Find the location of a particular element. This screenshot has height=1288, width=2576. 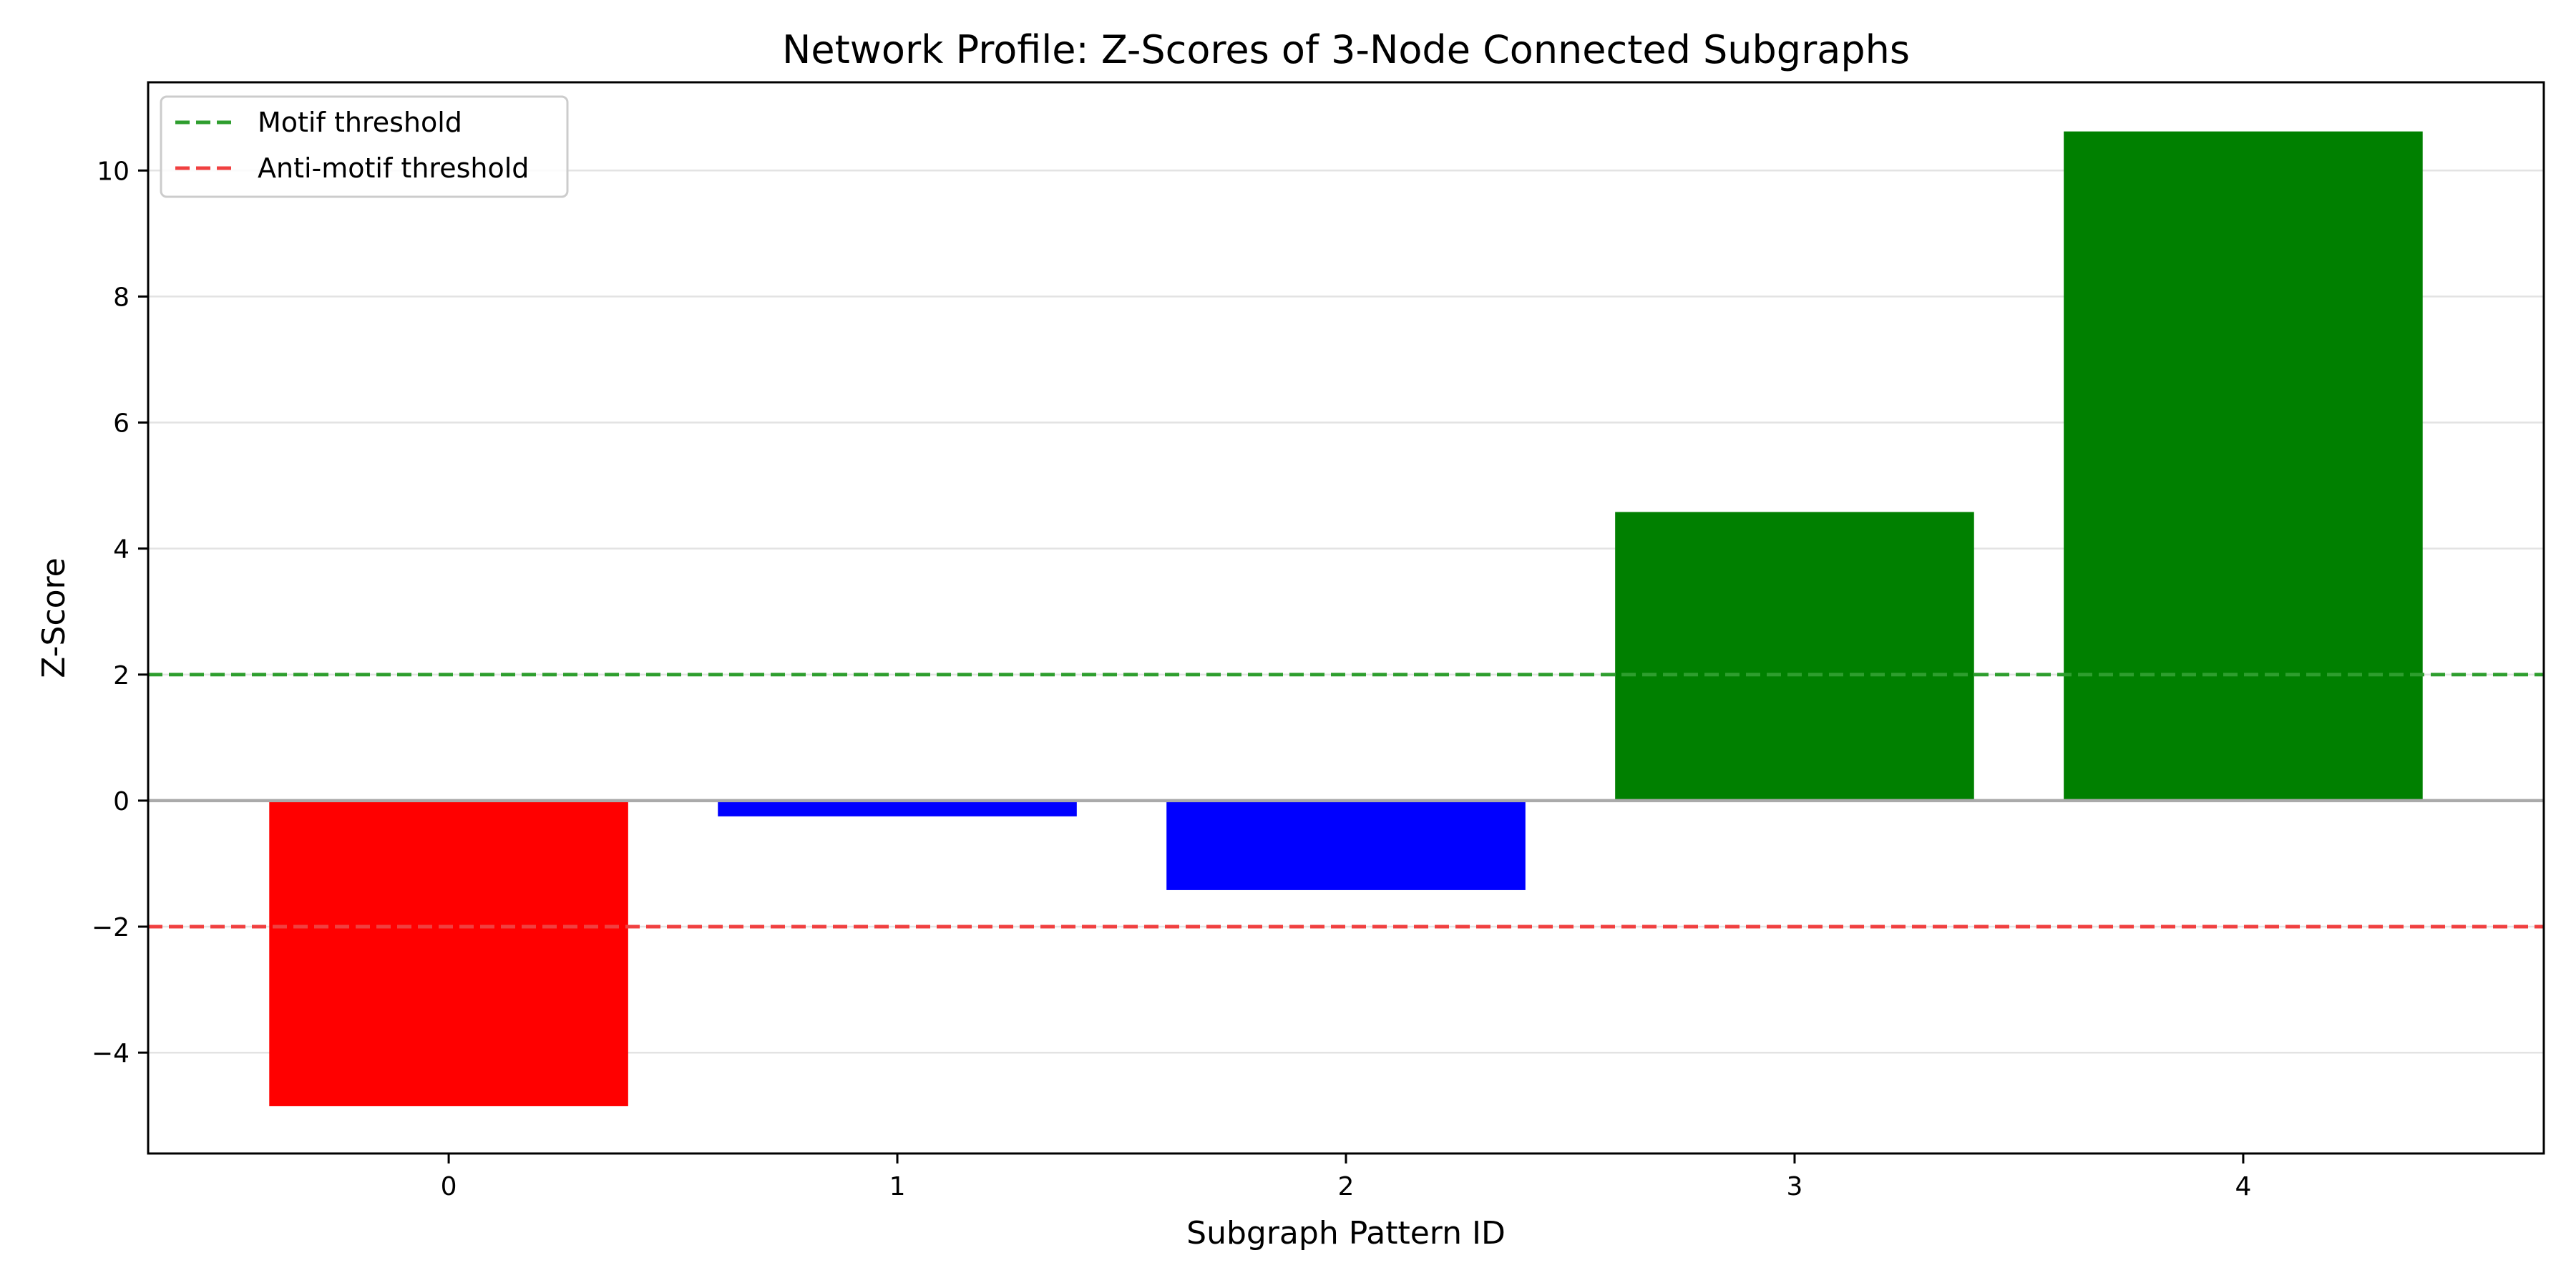

y-tick-label: 6 is located at coordinates (122, 424).